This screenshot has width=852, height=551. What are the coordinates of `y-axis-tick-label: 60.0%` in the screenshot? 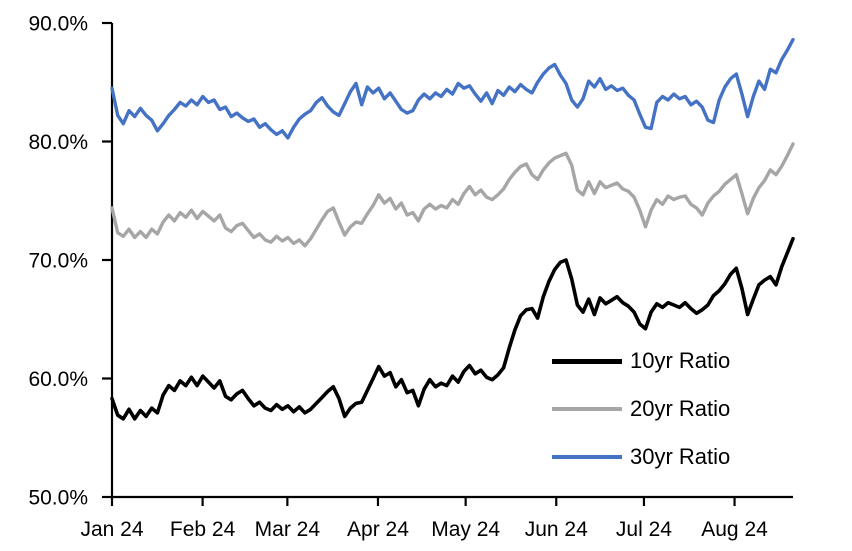 It's located at (58, 379).